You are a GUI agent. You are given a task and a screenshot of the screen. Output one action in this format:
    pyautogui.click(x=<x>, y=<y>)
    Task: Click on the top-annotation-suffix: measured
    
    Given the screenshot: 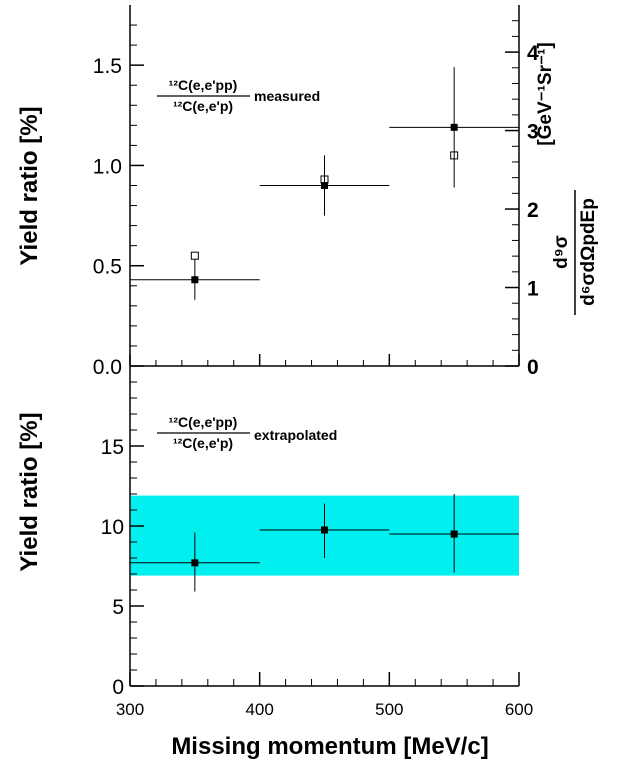 What is the action you would take?
    pyautogui.click(x=287, y=96)
    